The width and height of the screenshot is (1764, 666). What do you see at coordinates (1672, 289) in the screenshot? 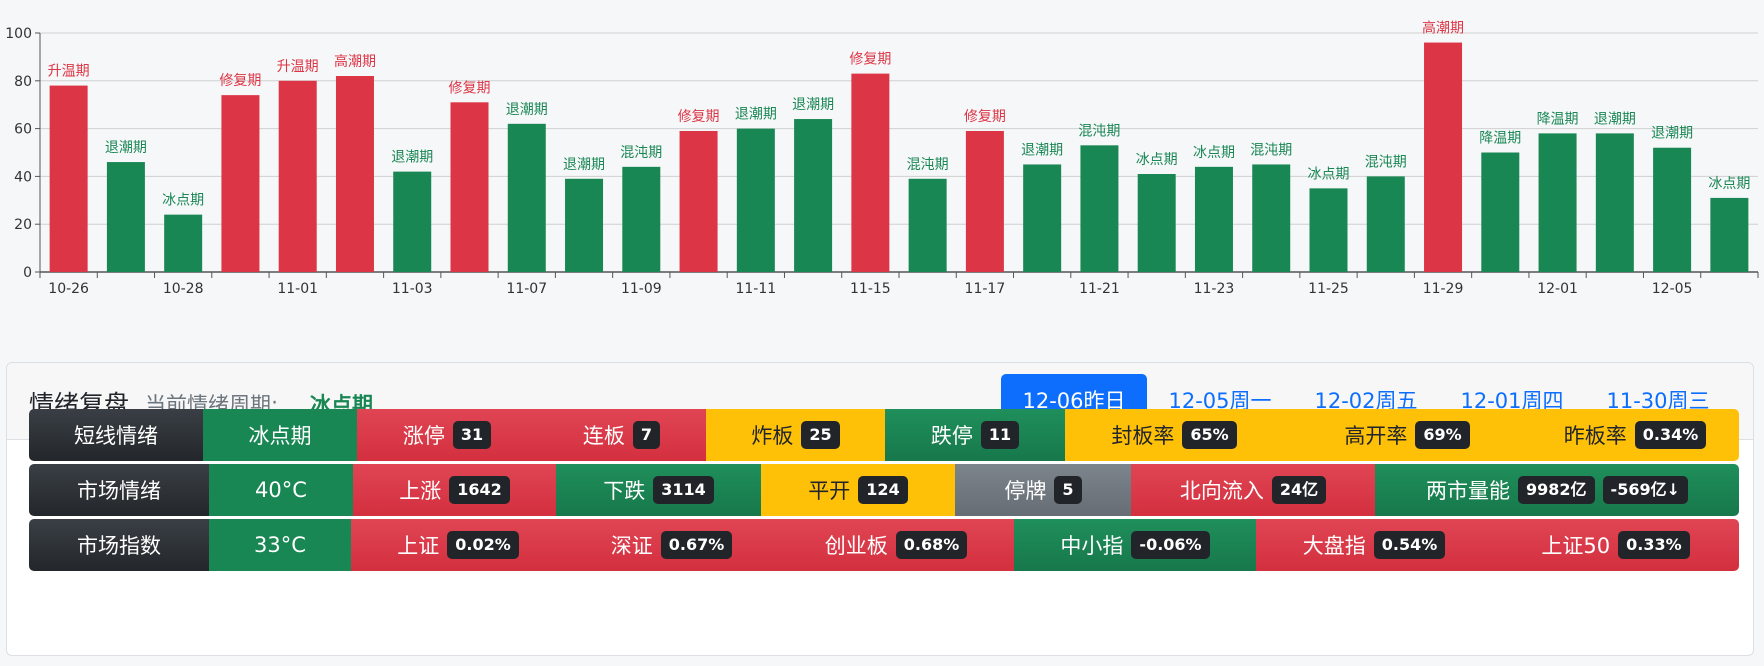
I see `x-tick-label: 12-05` at bounding box center [1672, 289].